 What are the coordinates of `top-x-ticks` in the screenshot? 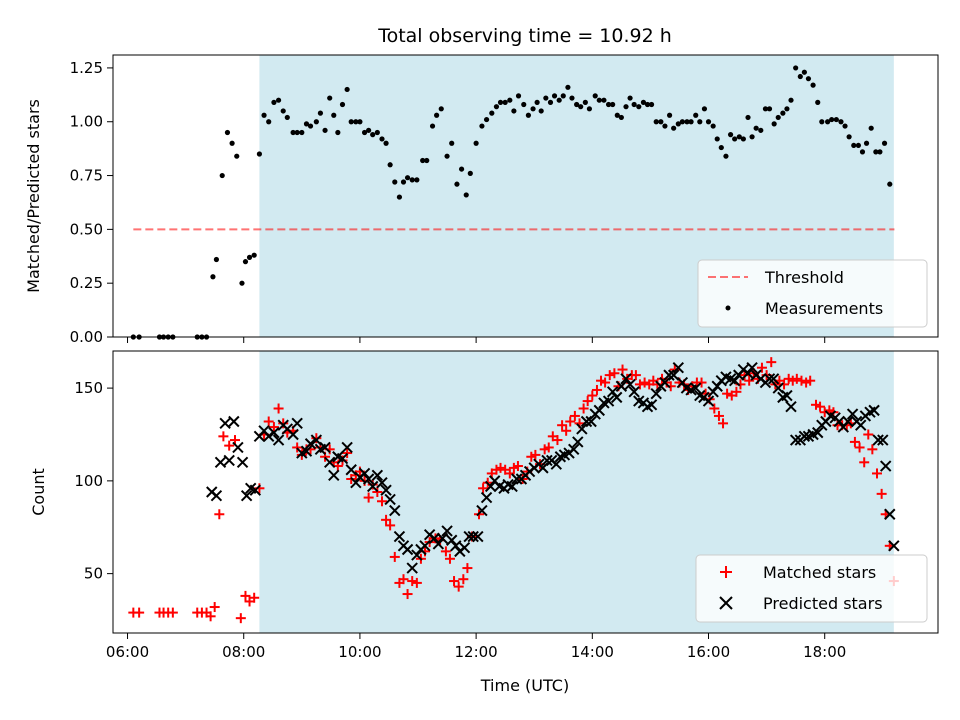 It's located at (476, 340).